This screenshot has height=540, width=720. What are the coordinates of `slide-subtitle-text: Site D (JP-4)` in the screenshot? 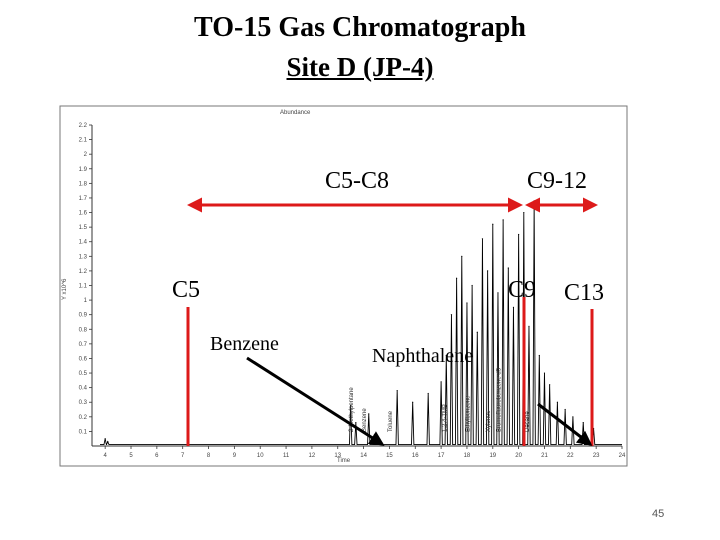 It's located at (360, 67).